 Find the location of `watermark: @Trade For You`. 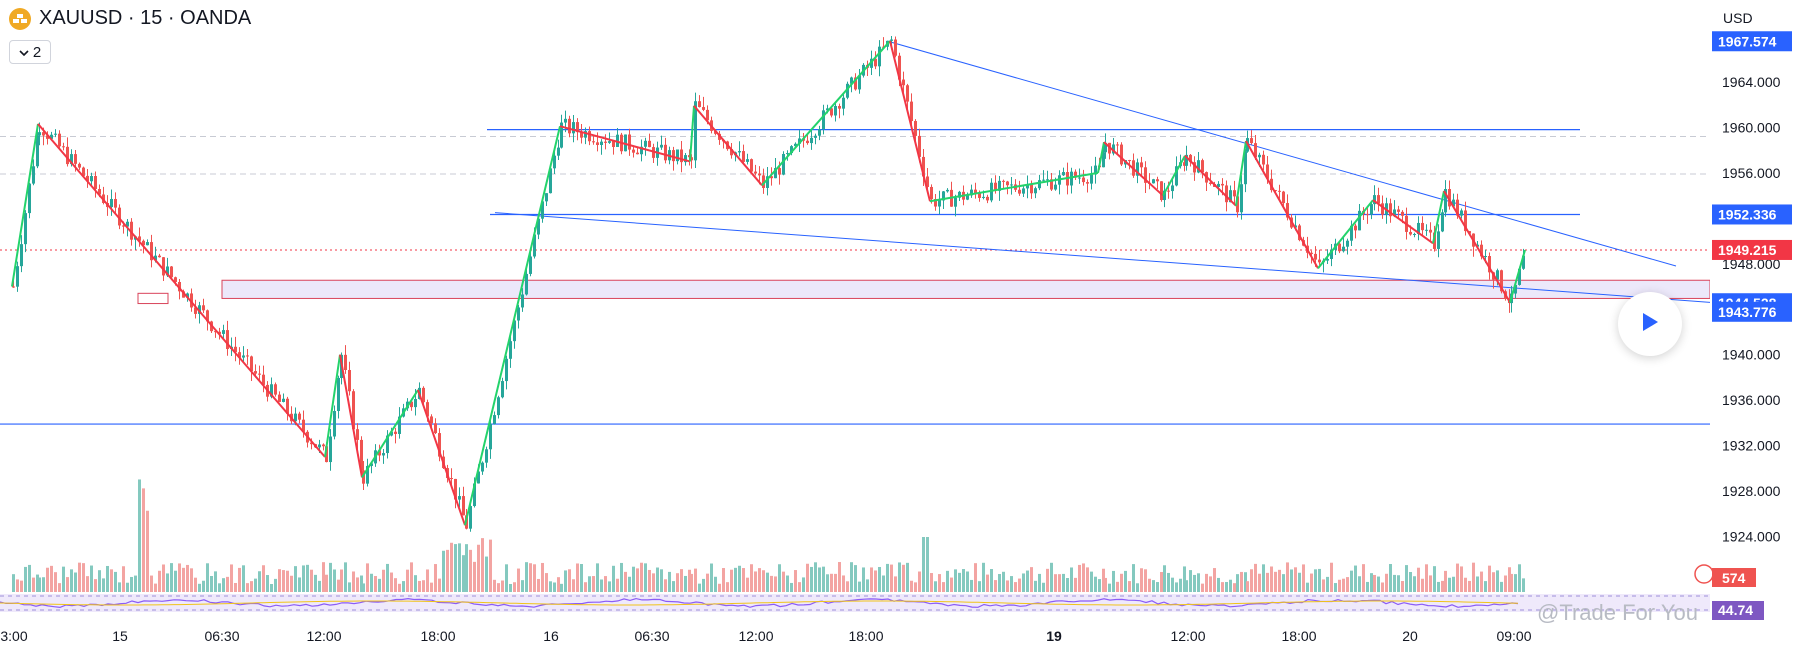

watermark: @Trade For You is located at coordinates (1617, 612).